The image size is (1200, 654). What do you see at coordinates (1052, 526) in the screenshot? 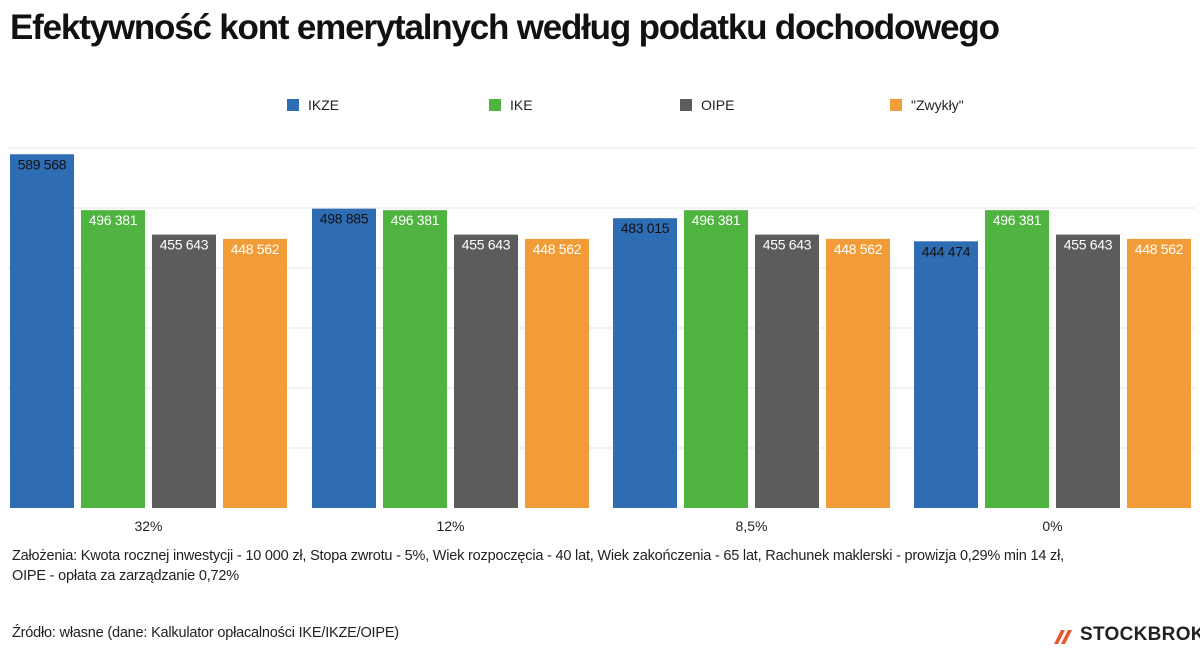
I see `x-tick-label: 0%` at bounding box center [1052, 526].